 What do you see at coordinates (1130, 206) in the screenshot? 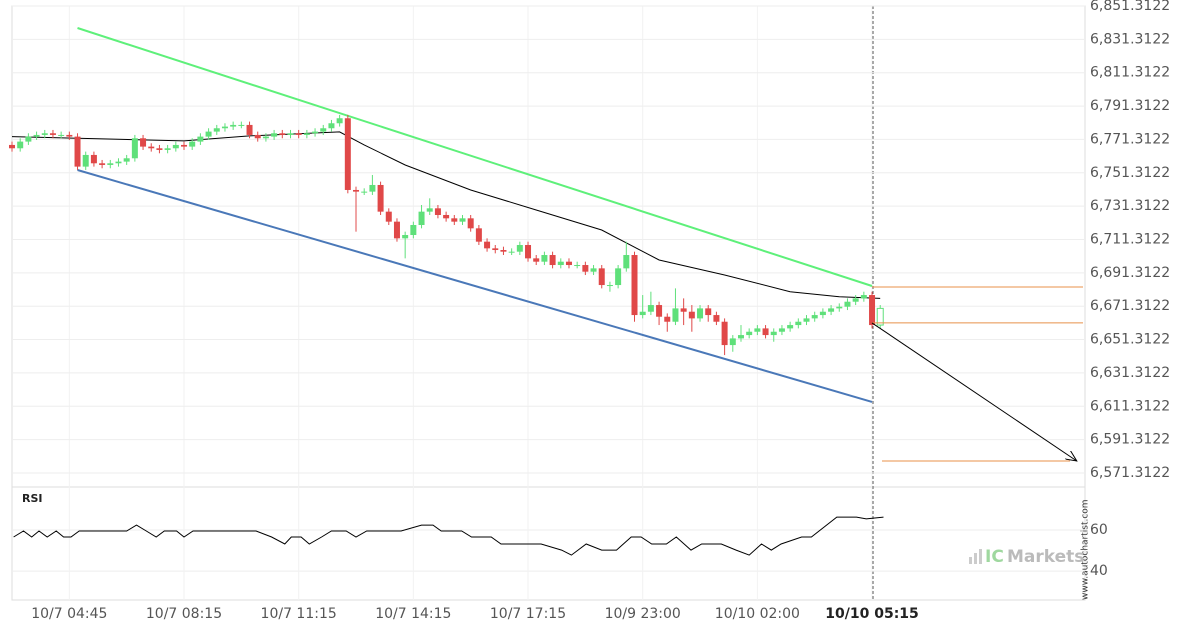
I see `y-tick-label: 6,731.3122` at bounding box center [1130, 206].